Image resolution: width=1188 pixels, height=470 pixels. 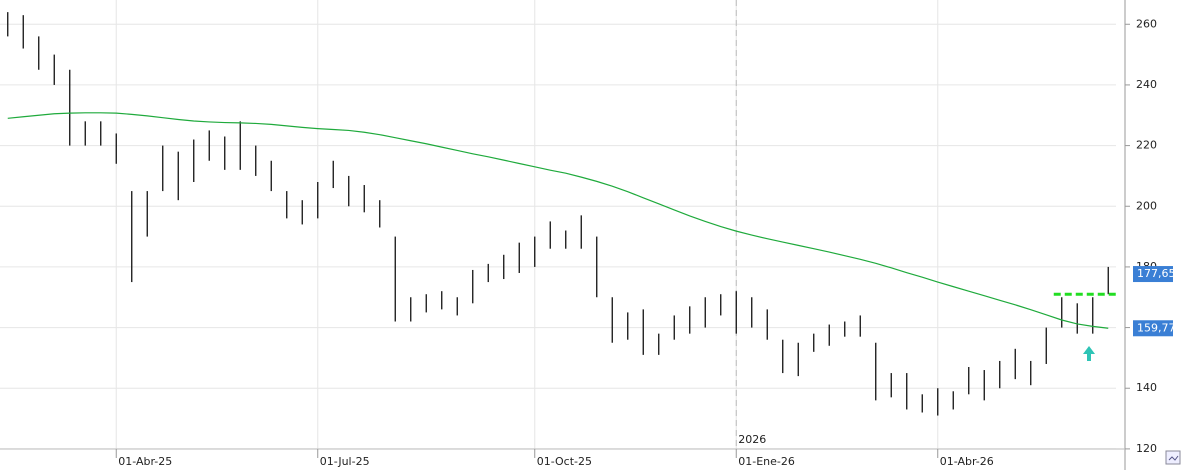 What do you see at coordinates (752, 439) in the screenshot?
I see `year-label: 2026` at bounding box center [752, 439].